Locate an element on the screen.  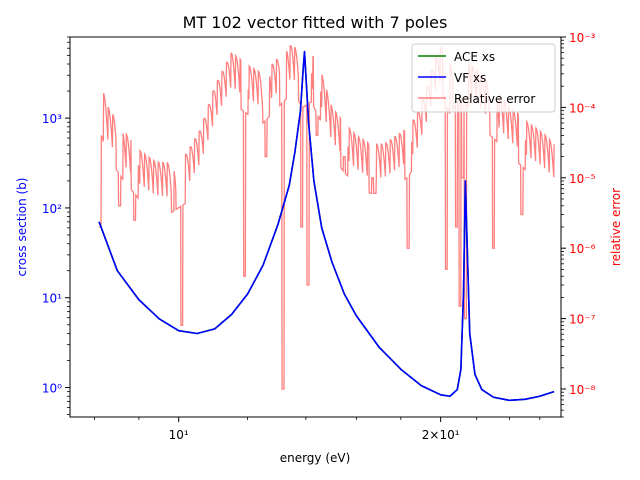
y-right-tick-label: 10⁻³ is located at coordinates (582, 38).